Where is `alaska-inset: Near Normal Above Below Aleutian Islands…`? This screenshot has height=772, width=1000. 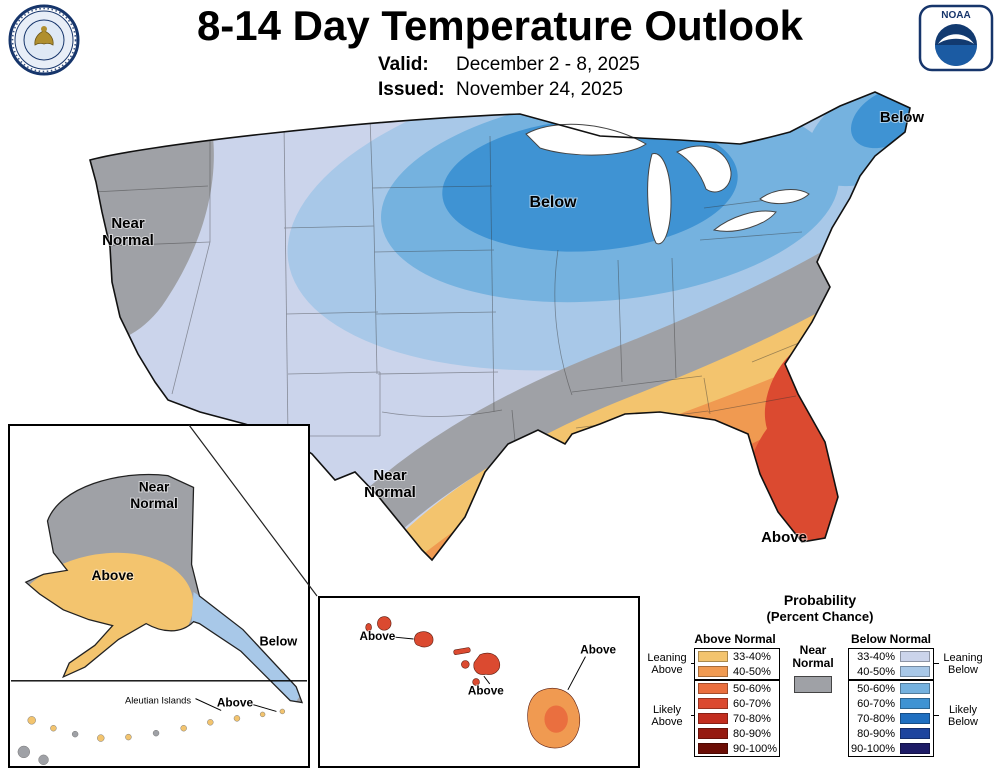
alaska-inset: Near Normal Above Below Aleutian Islands… is located at coordinates (159, 596).